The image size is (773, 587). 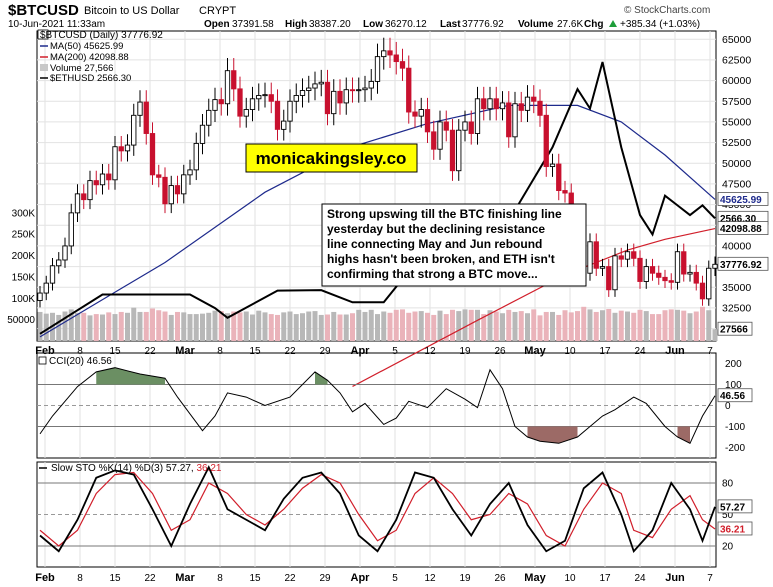 I want to click on sto-title: Slow STO %K(14) %D(3) 57.27, 36.21, so click(x=136, y=468).